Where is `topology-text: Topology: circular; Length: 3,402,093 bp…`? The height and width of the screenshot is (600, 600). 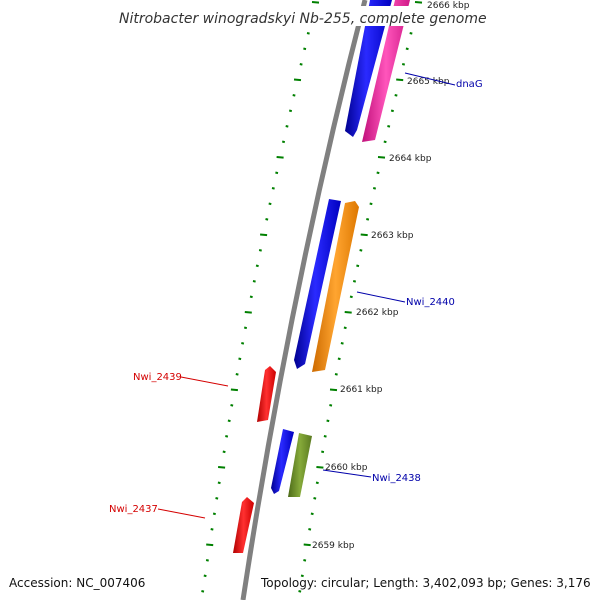
topology-text: Topology: circular; Length: 3,402,093 bp… is located at coordinates (425, 583).